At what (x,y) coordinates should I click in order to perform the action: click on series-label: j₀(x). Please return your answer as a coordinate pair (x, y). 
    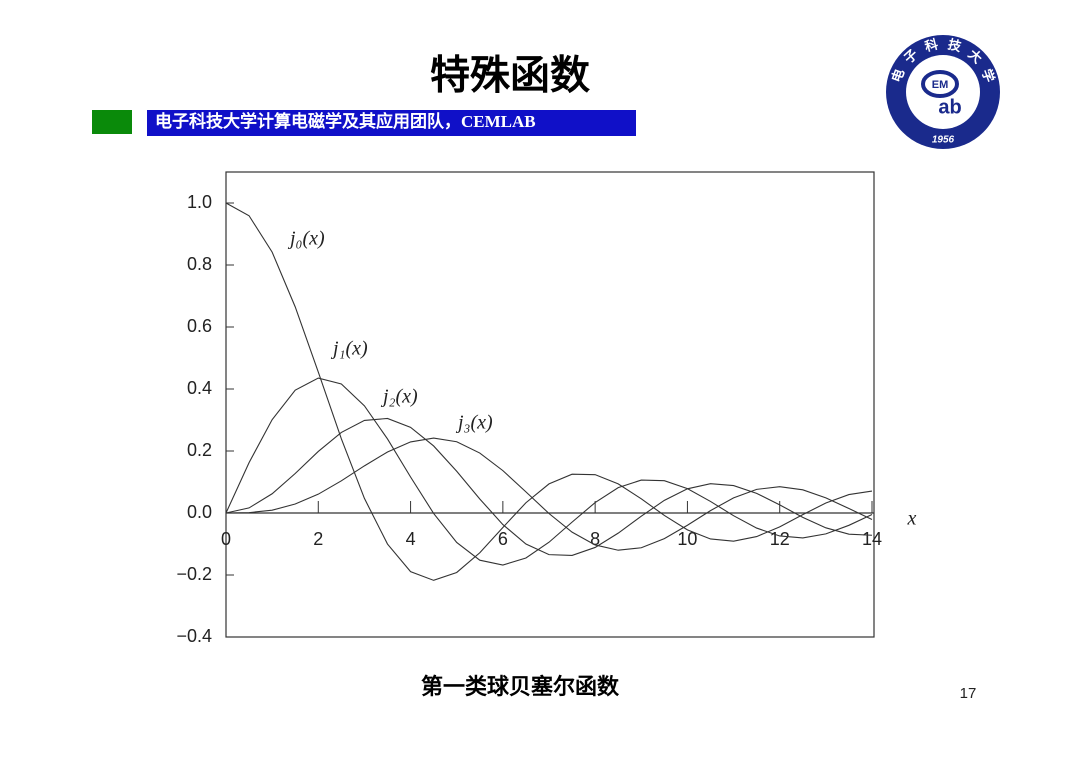
    Looking at the image, I should click on (306, 239).